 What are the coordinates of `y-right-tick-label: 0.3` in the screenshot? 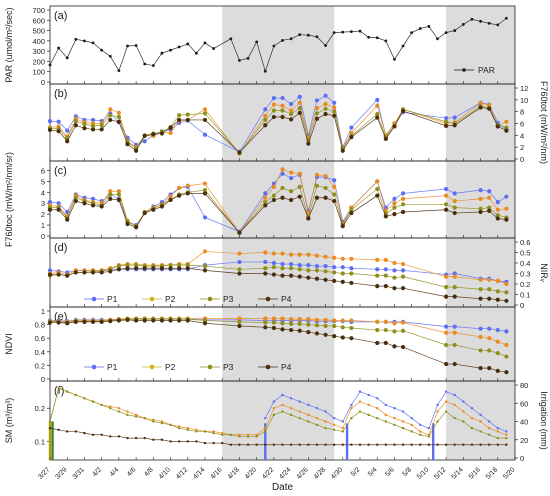 It's located at (525, 274).